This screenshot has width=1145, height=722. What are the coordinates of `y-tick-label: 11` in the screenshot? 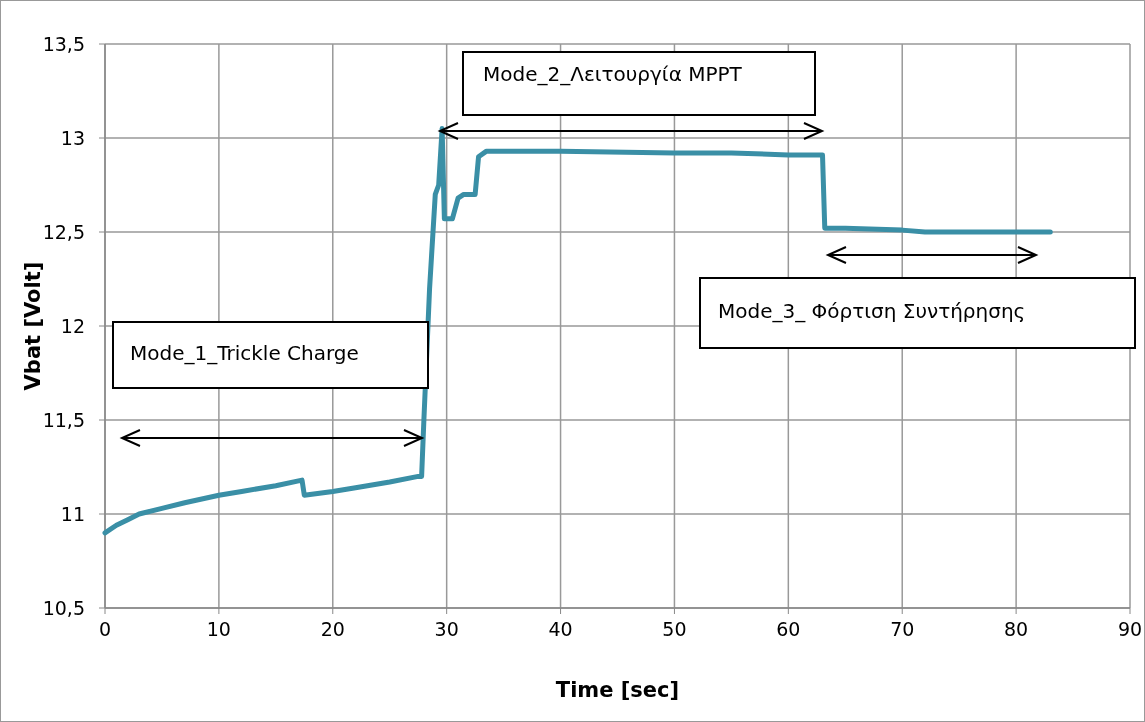 It's located at (72, 513).